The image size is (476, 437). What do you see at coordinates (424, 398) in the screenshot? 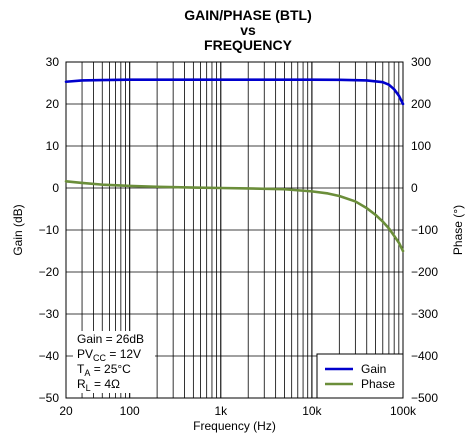
I see `y-tick-label-right: −500` at bounding box center [424, 398].